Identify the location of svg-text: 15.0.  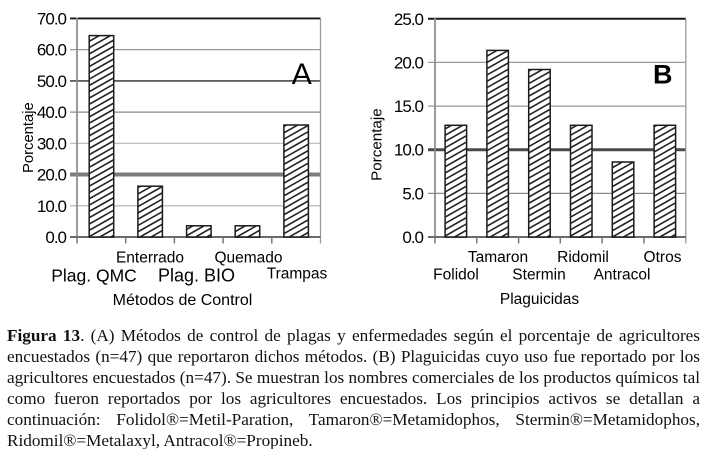
(409, 106).